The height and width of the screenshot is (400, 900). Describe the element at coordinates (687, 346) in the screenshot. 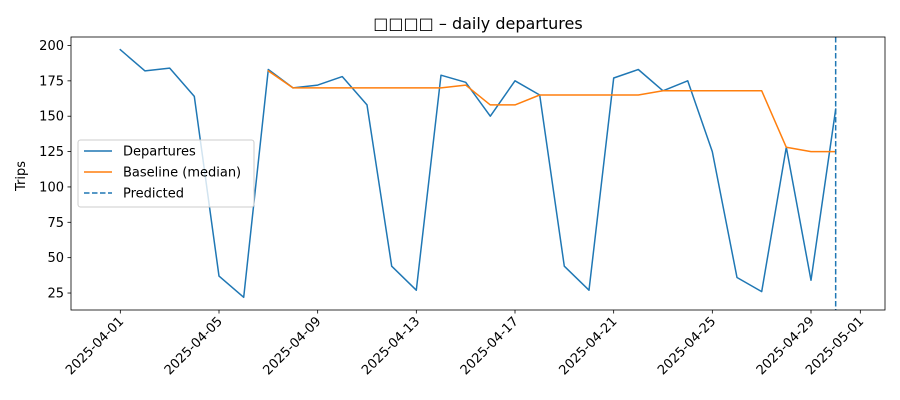

I see `x-tick-label: 2025-04-25` at that location.